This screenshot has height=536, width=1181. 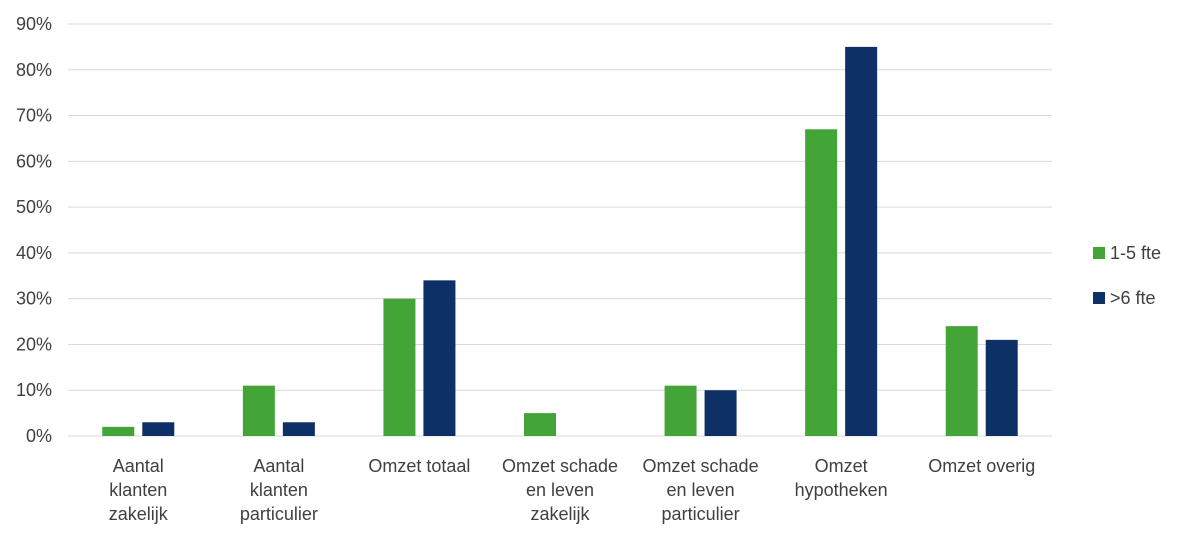 I want to click on y-tick-label: 60%, so click(x=34, y=161).